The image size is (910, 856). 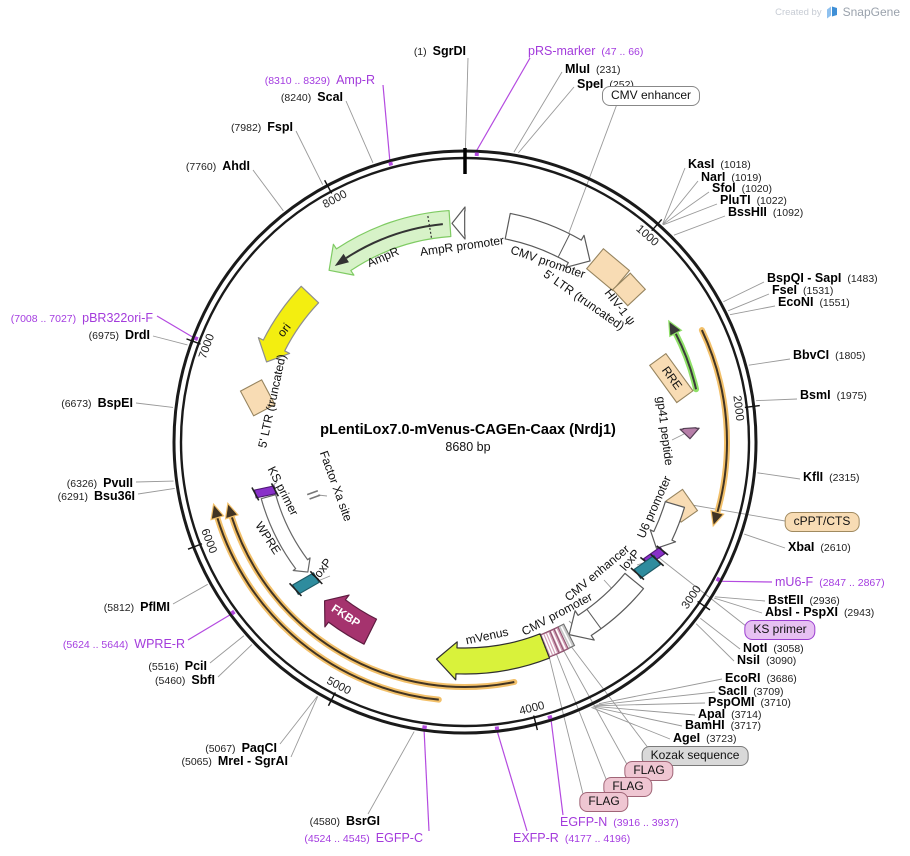 I want to click on primer-callout-Amp-R, so click(x=386, y=122).